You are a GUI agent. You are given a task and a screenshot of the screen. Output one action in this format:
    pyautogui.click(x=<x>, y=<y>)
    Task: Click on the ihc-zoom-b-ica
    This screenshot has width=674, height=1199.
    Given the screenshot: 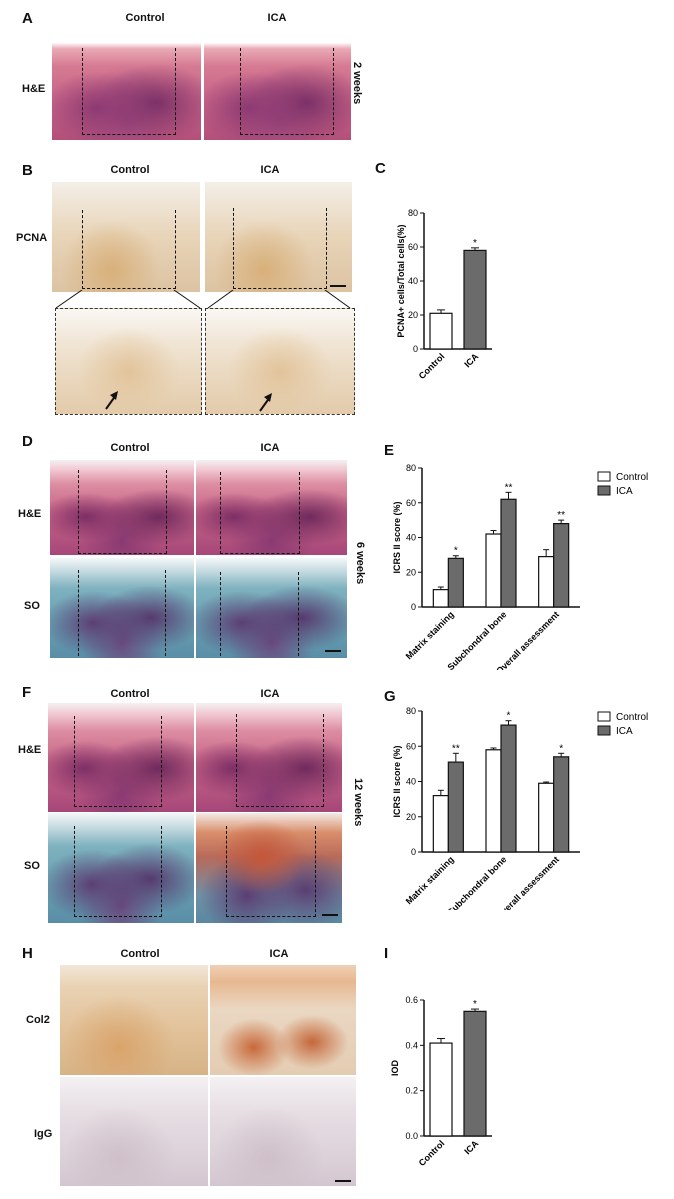 What is the action you would take?
    pyautogui.click(x=280, y=361)
    